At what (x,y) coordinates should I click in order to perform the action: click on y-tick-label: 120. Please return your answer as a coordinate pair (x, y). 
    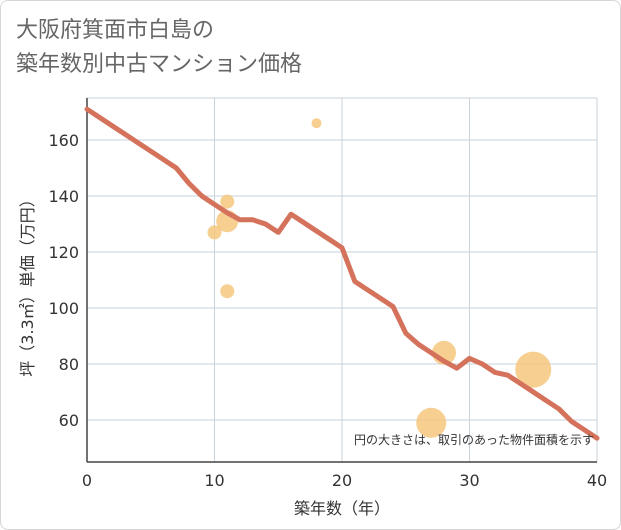
    Looking at the image, I should click on (63, 252).